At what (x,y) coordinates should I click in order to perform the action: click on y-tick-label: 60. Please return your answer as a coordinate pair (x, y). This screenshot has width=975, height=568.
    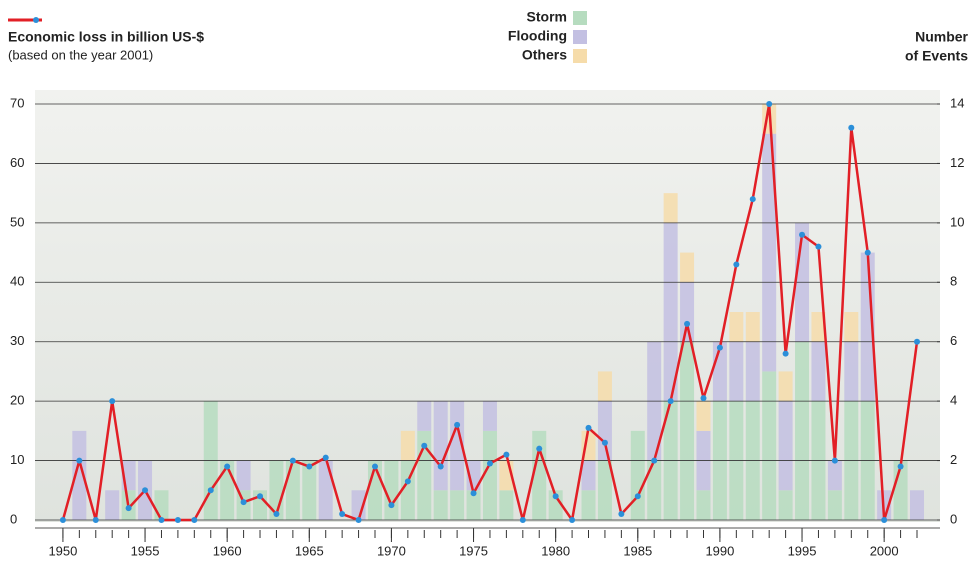
    Looking at the image, I should click on (17, 162).